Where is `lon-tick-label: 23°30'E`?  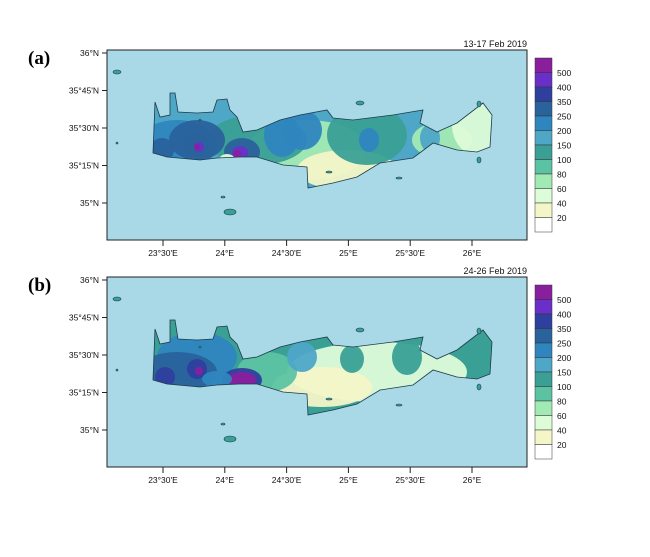
lon-tick-label: 23°30'E is located at coordinates (163, 480).